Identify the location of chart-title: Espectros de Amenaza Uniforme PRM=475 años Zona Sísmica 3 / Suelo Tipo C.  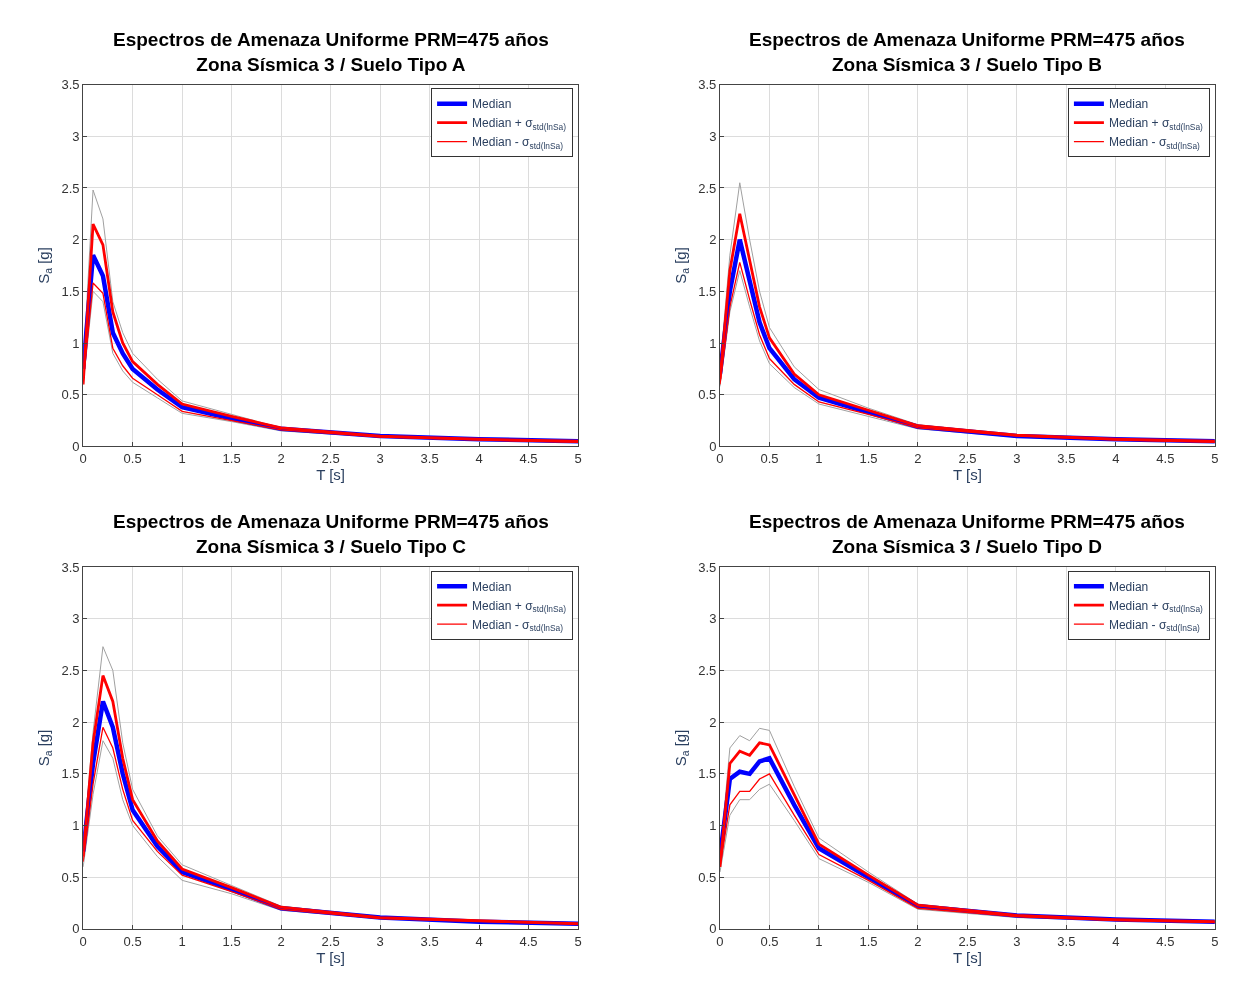
(331, 534).